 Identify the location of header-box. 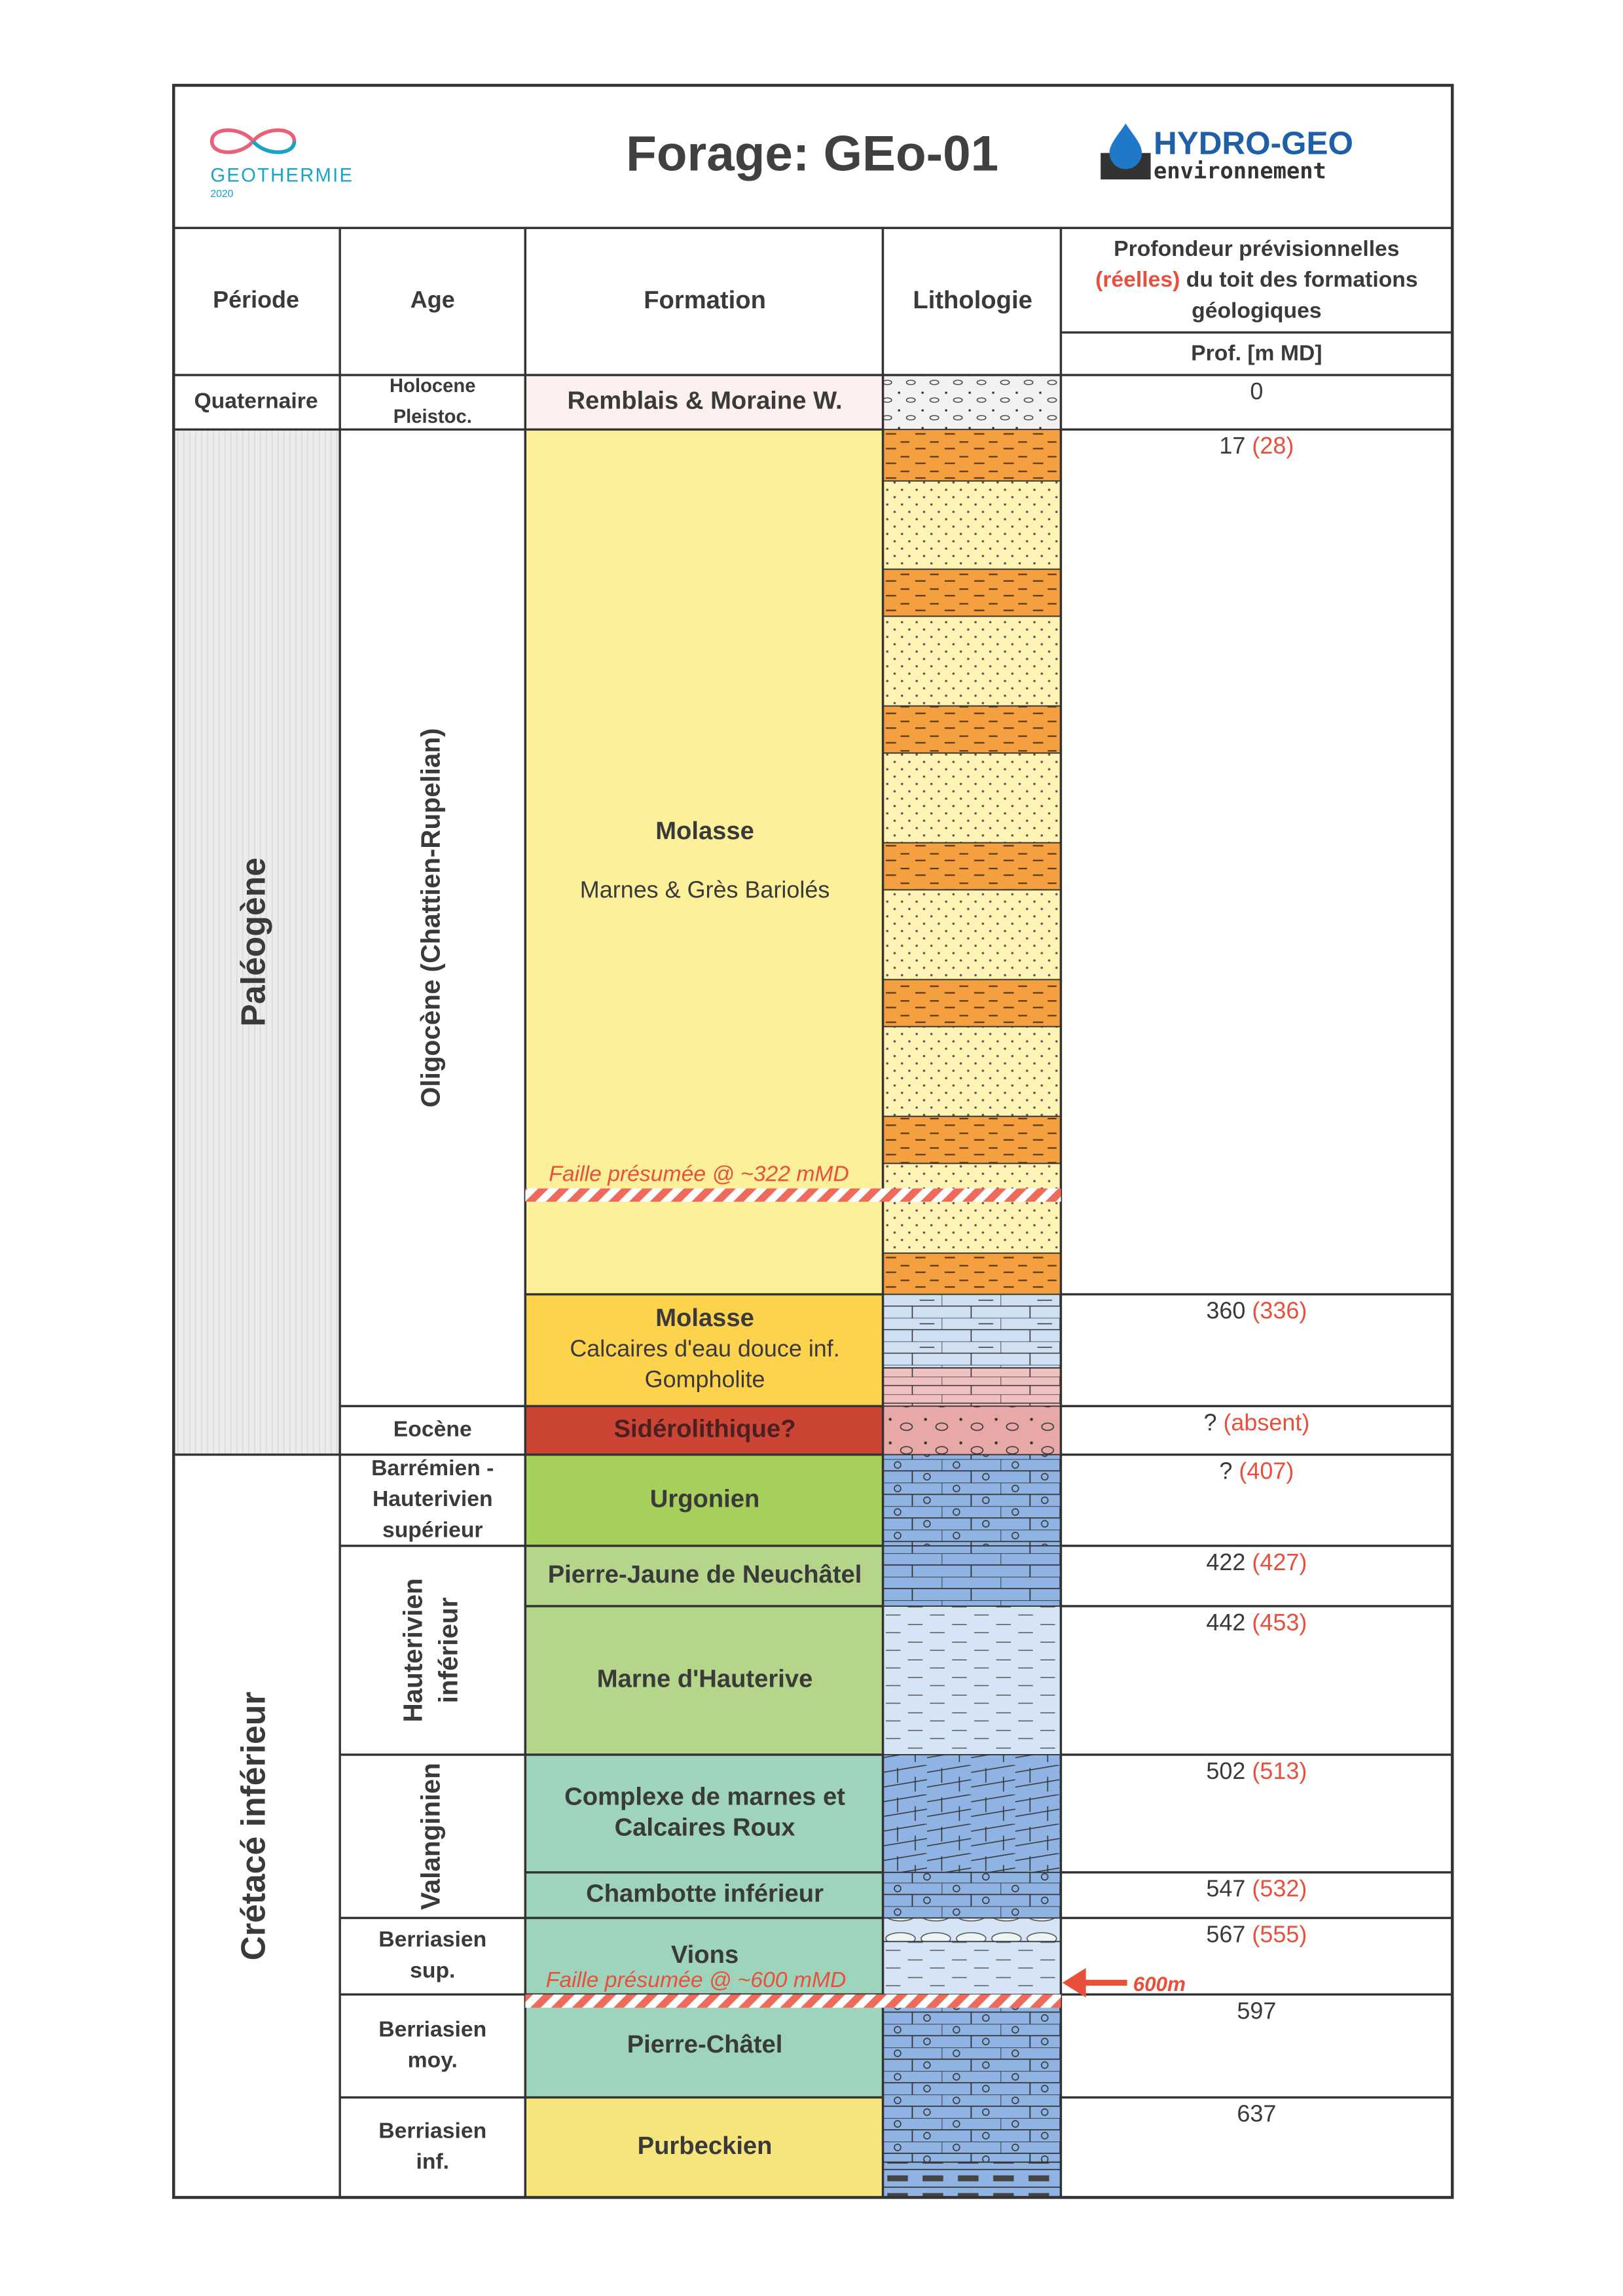
(812, 157).